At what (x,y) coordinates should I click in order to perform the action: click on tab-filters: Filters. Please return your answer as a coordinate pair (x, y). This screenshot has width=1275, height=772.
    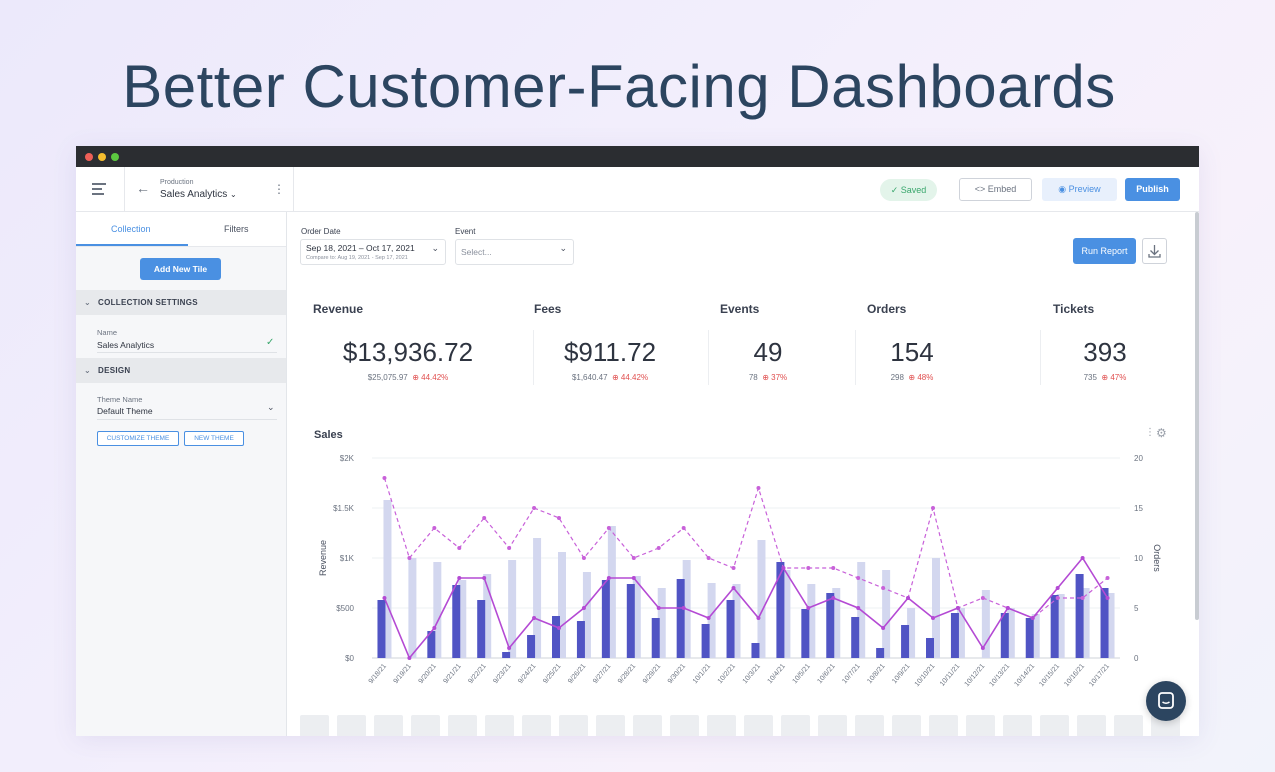
    Looking at the image, I should click on (236, 229).